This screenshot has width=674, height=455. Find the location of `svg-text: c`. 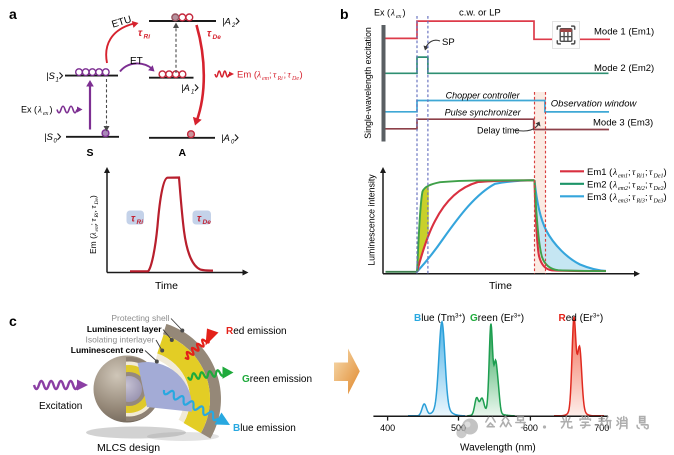

svg-text: c is located at coordinates (13, 321).